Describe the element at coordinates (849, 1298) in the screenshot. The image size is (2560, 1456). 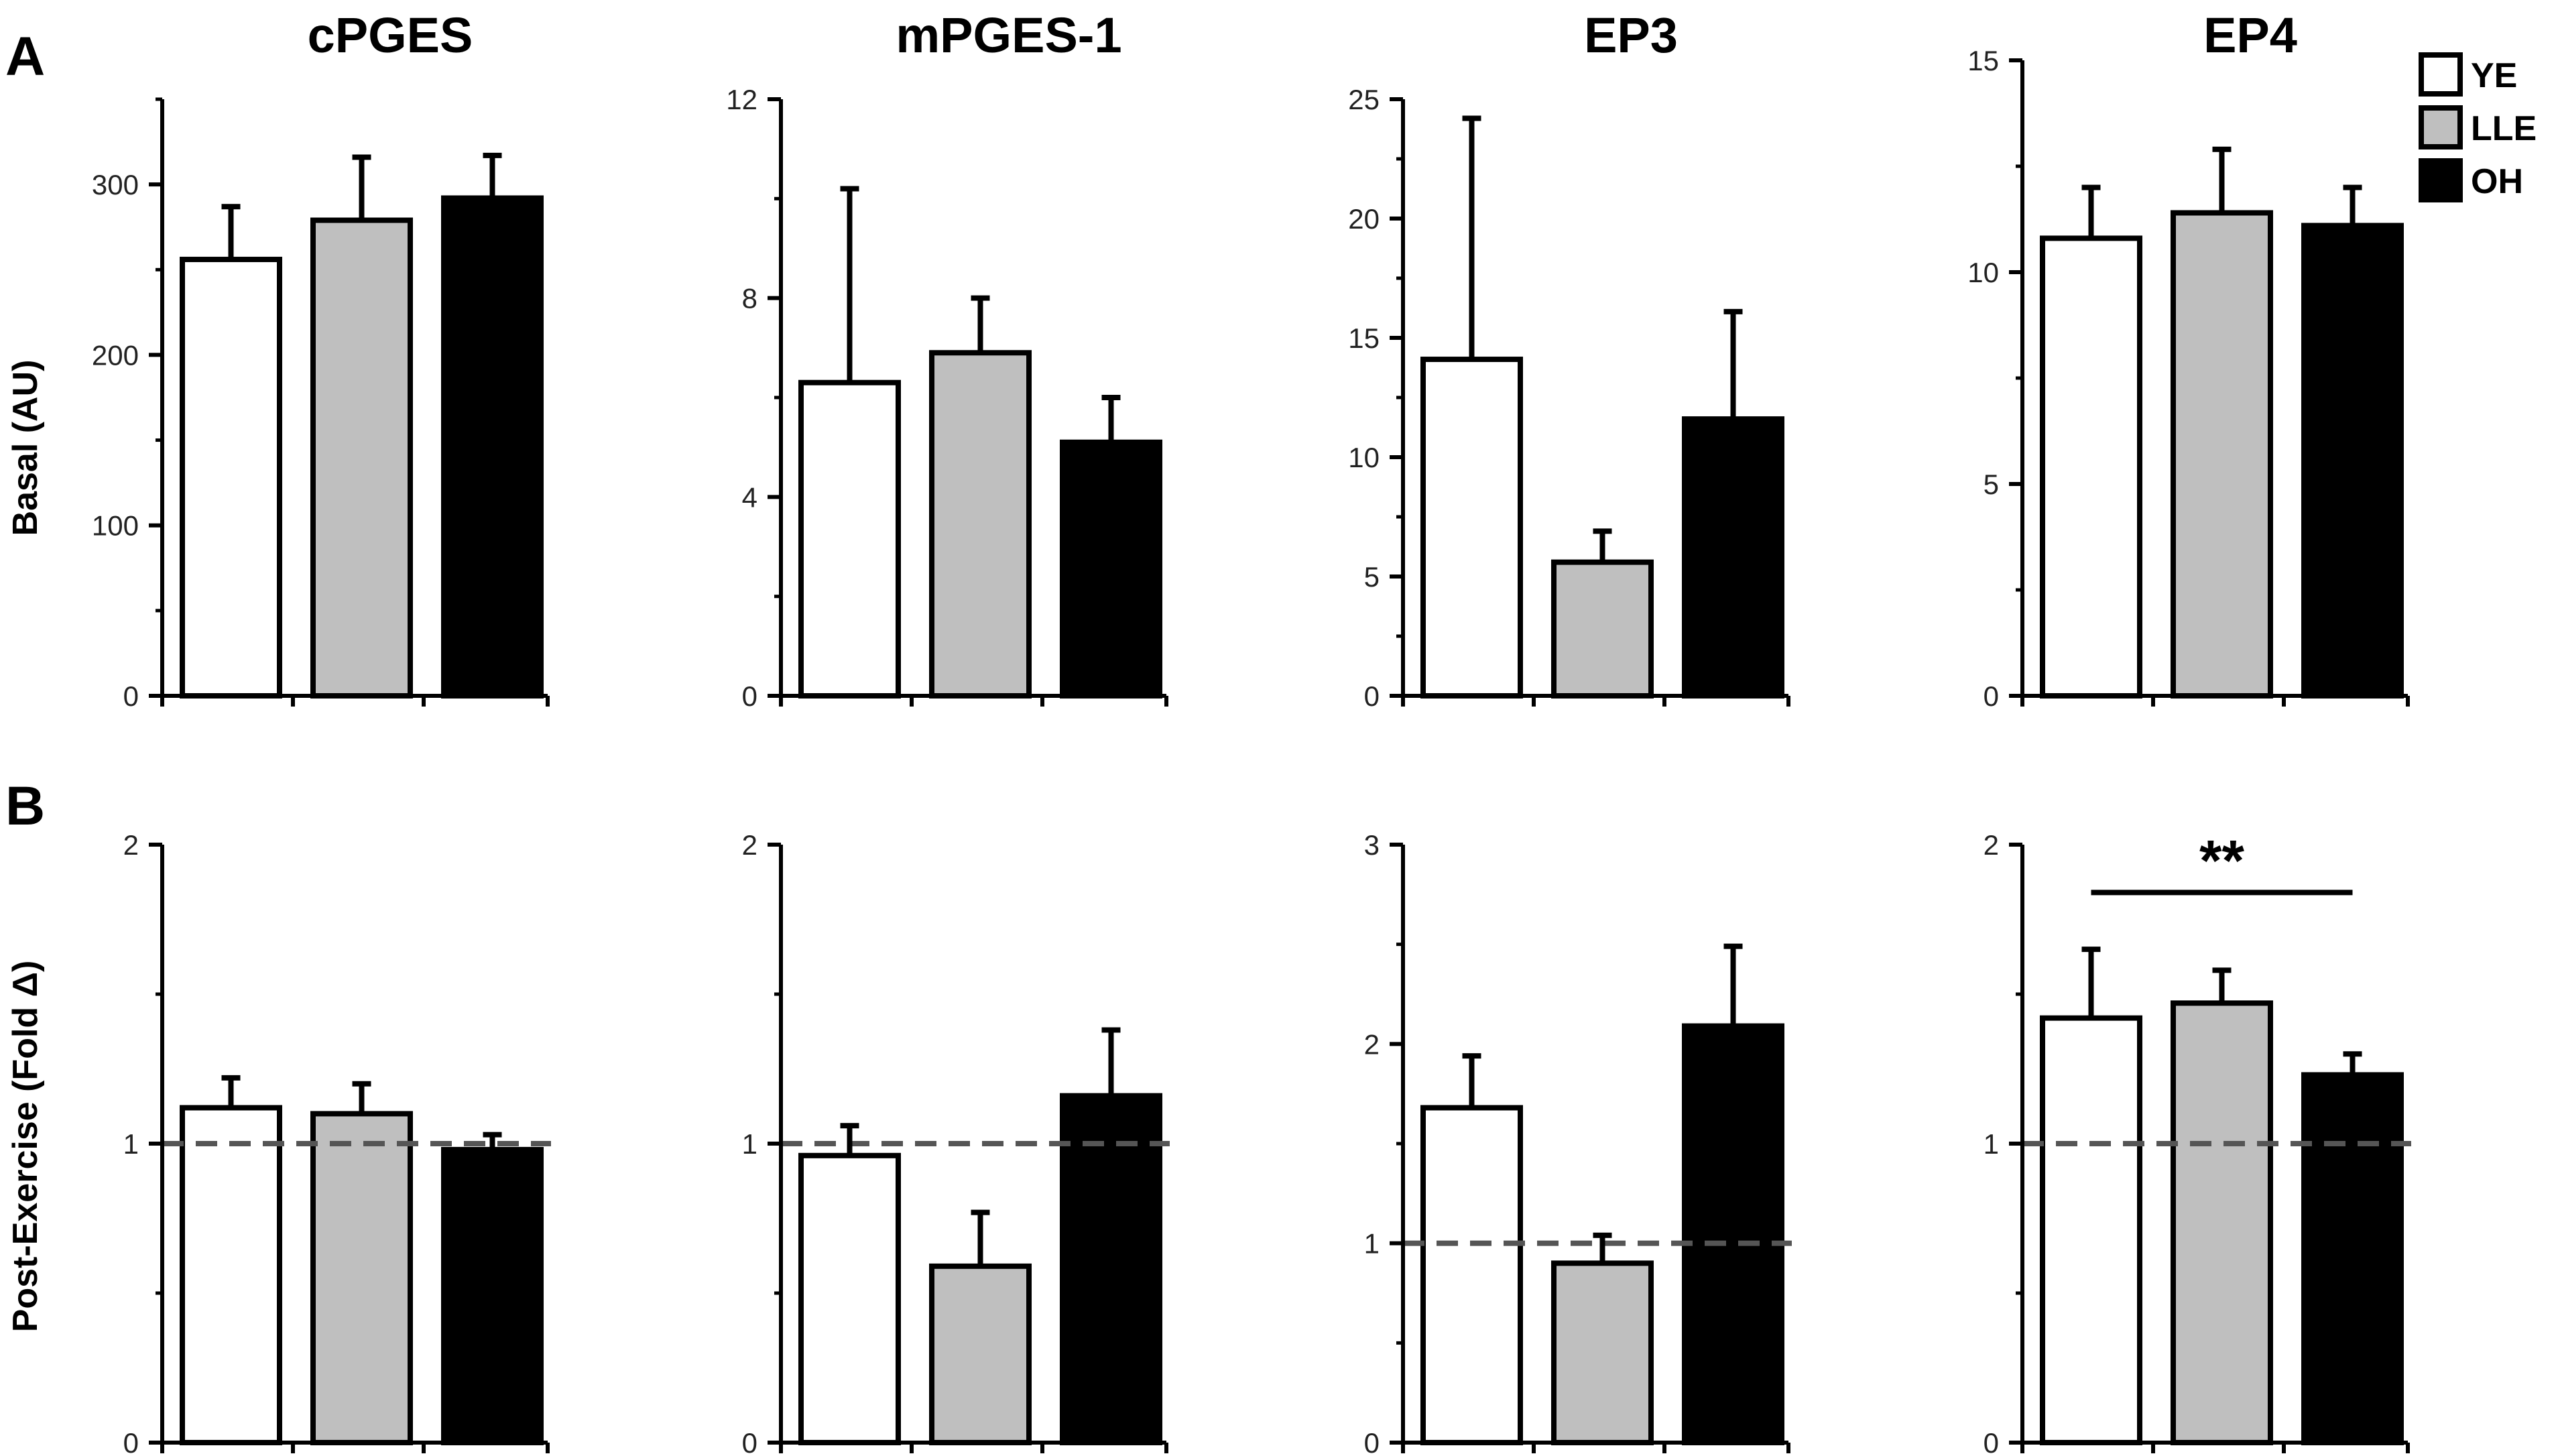
I see `bar-b-mpges-1-ye` at that location.